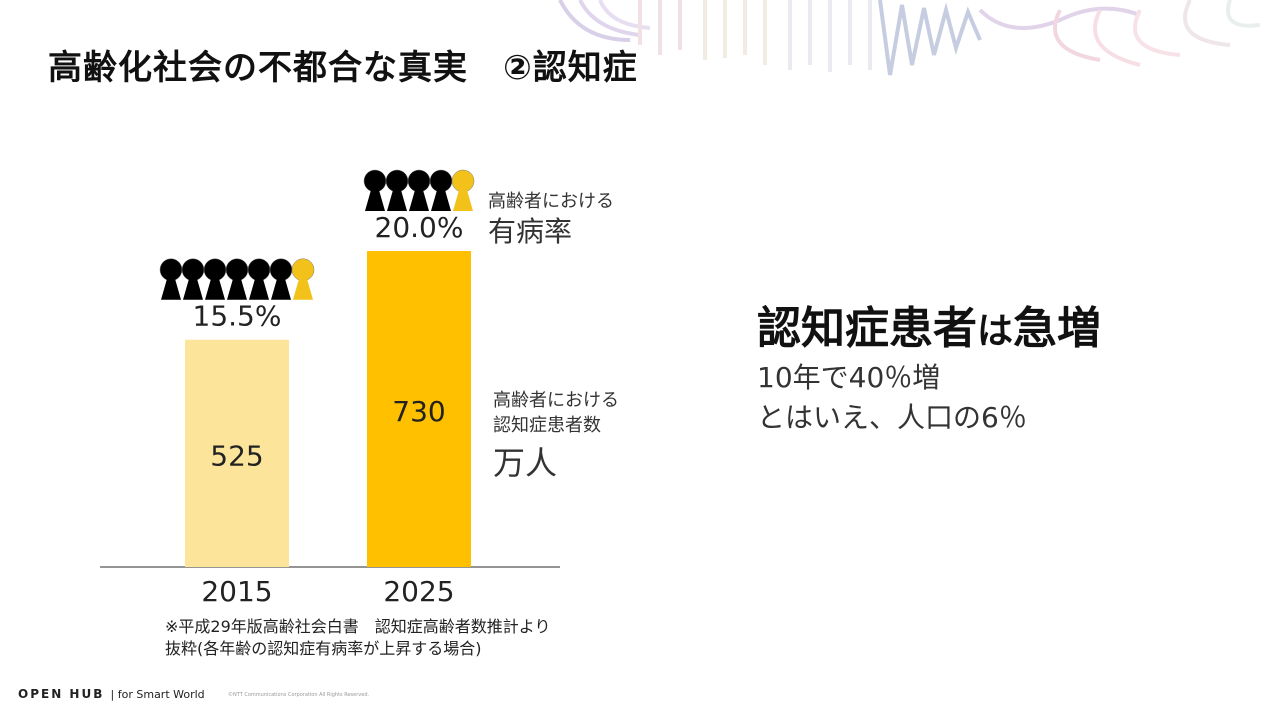 This screenshot has height=720, width=1280. Describe the element at coordinates (892, 417) in the screenshot. I see `subline-2: とはいえ、人口の6％` at that location.